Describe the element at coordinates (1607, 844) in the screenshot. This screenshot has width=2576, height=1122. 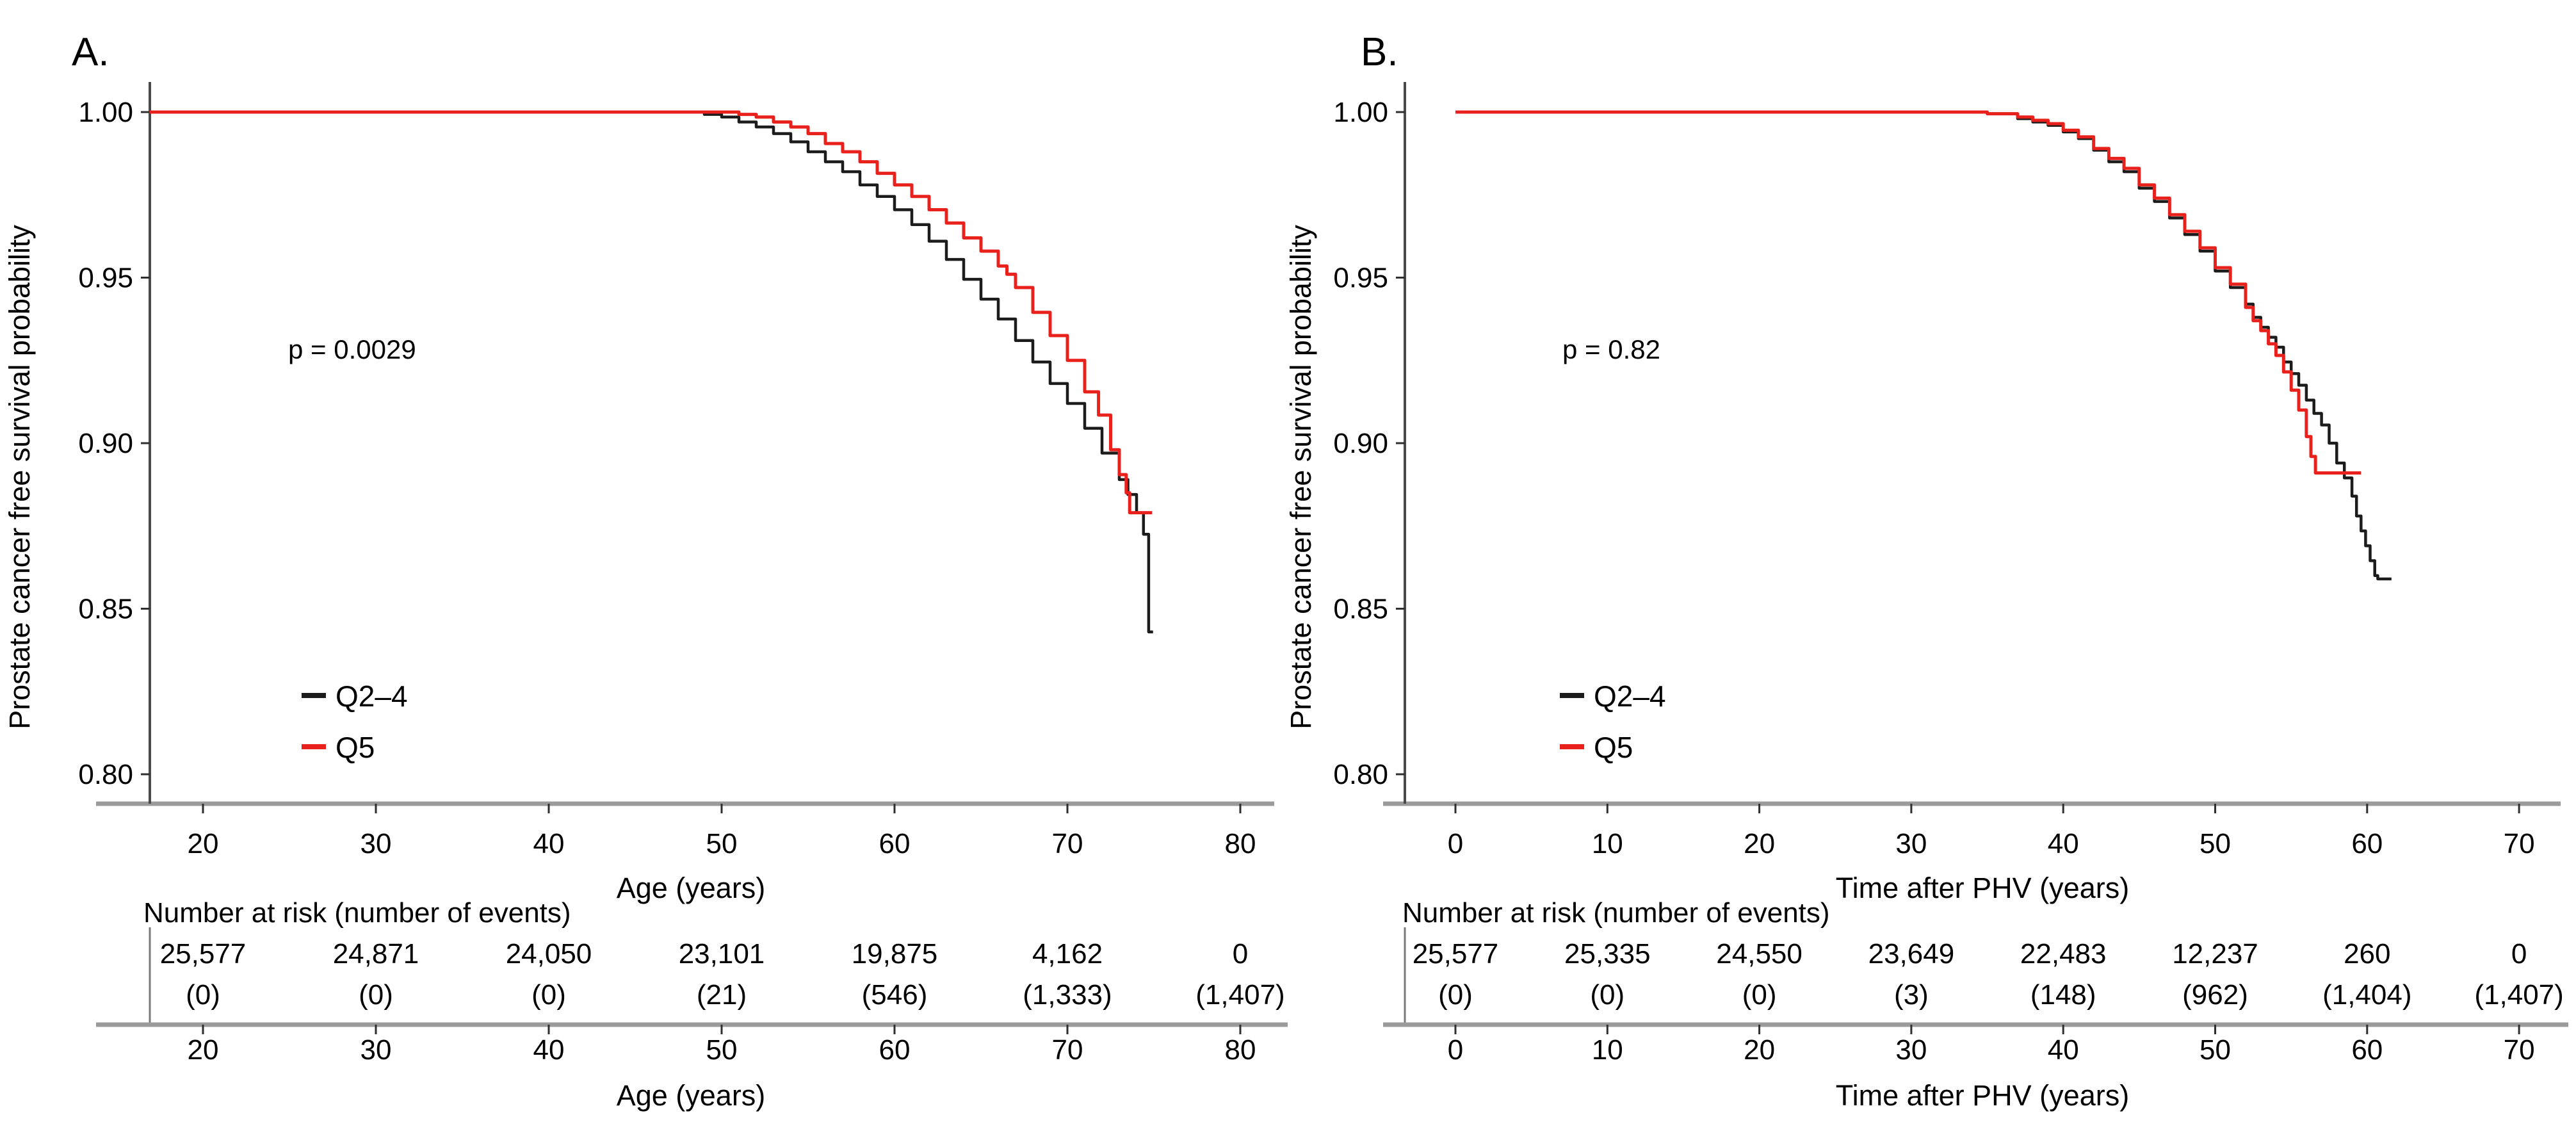
I see `x-tick-label: 10` at that location.